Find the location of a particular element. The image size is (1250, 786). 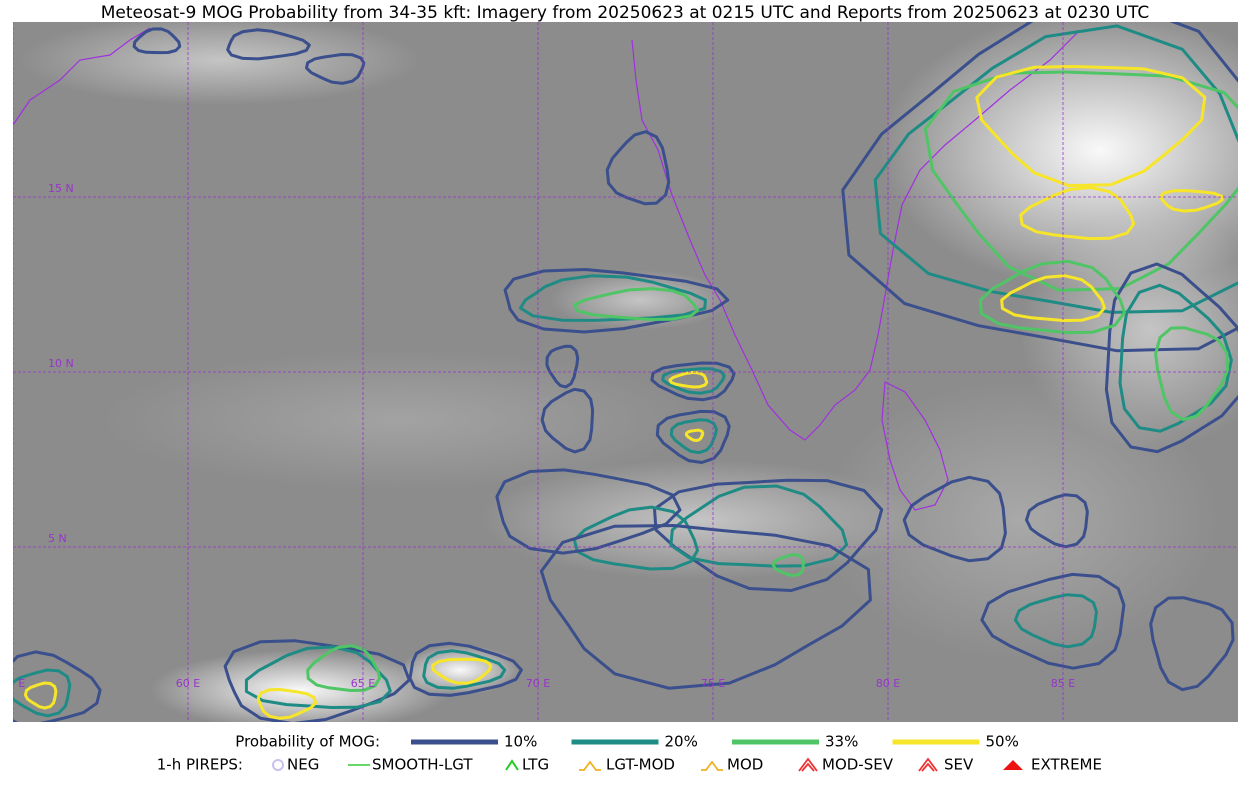

legend-label: 10% is located at coordinates (520, 742).